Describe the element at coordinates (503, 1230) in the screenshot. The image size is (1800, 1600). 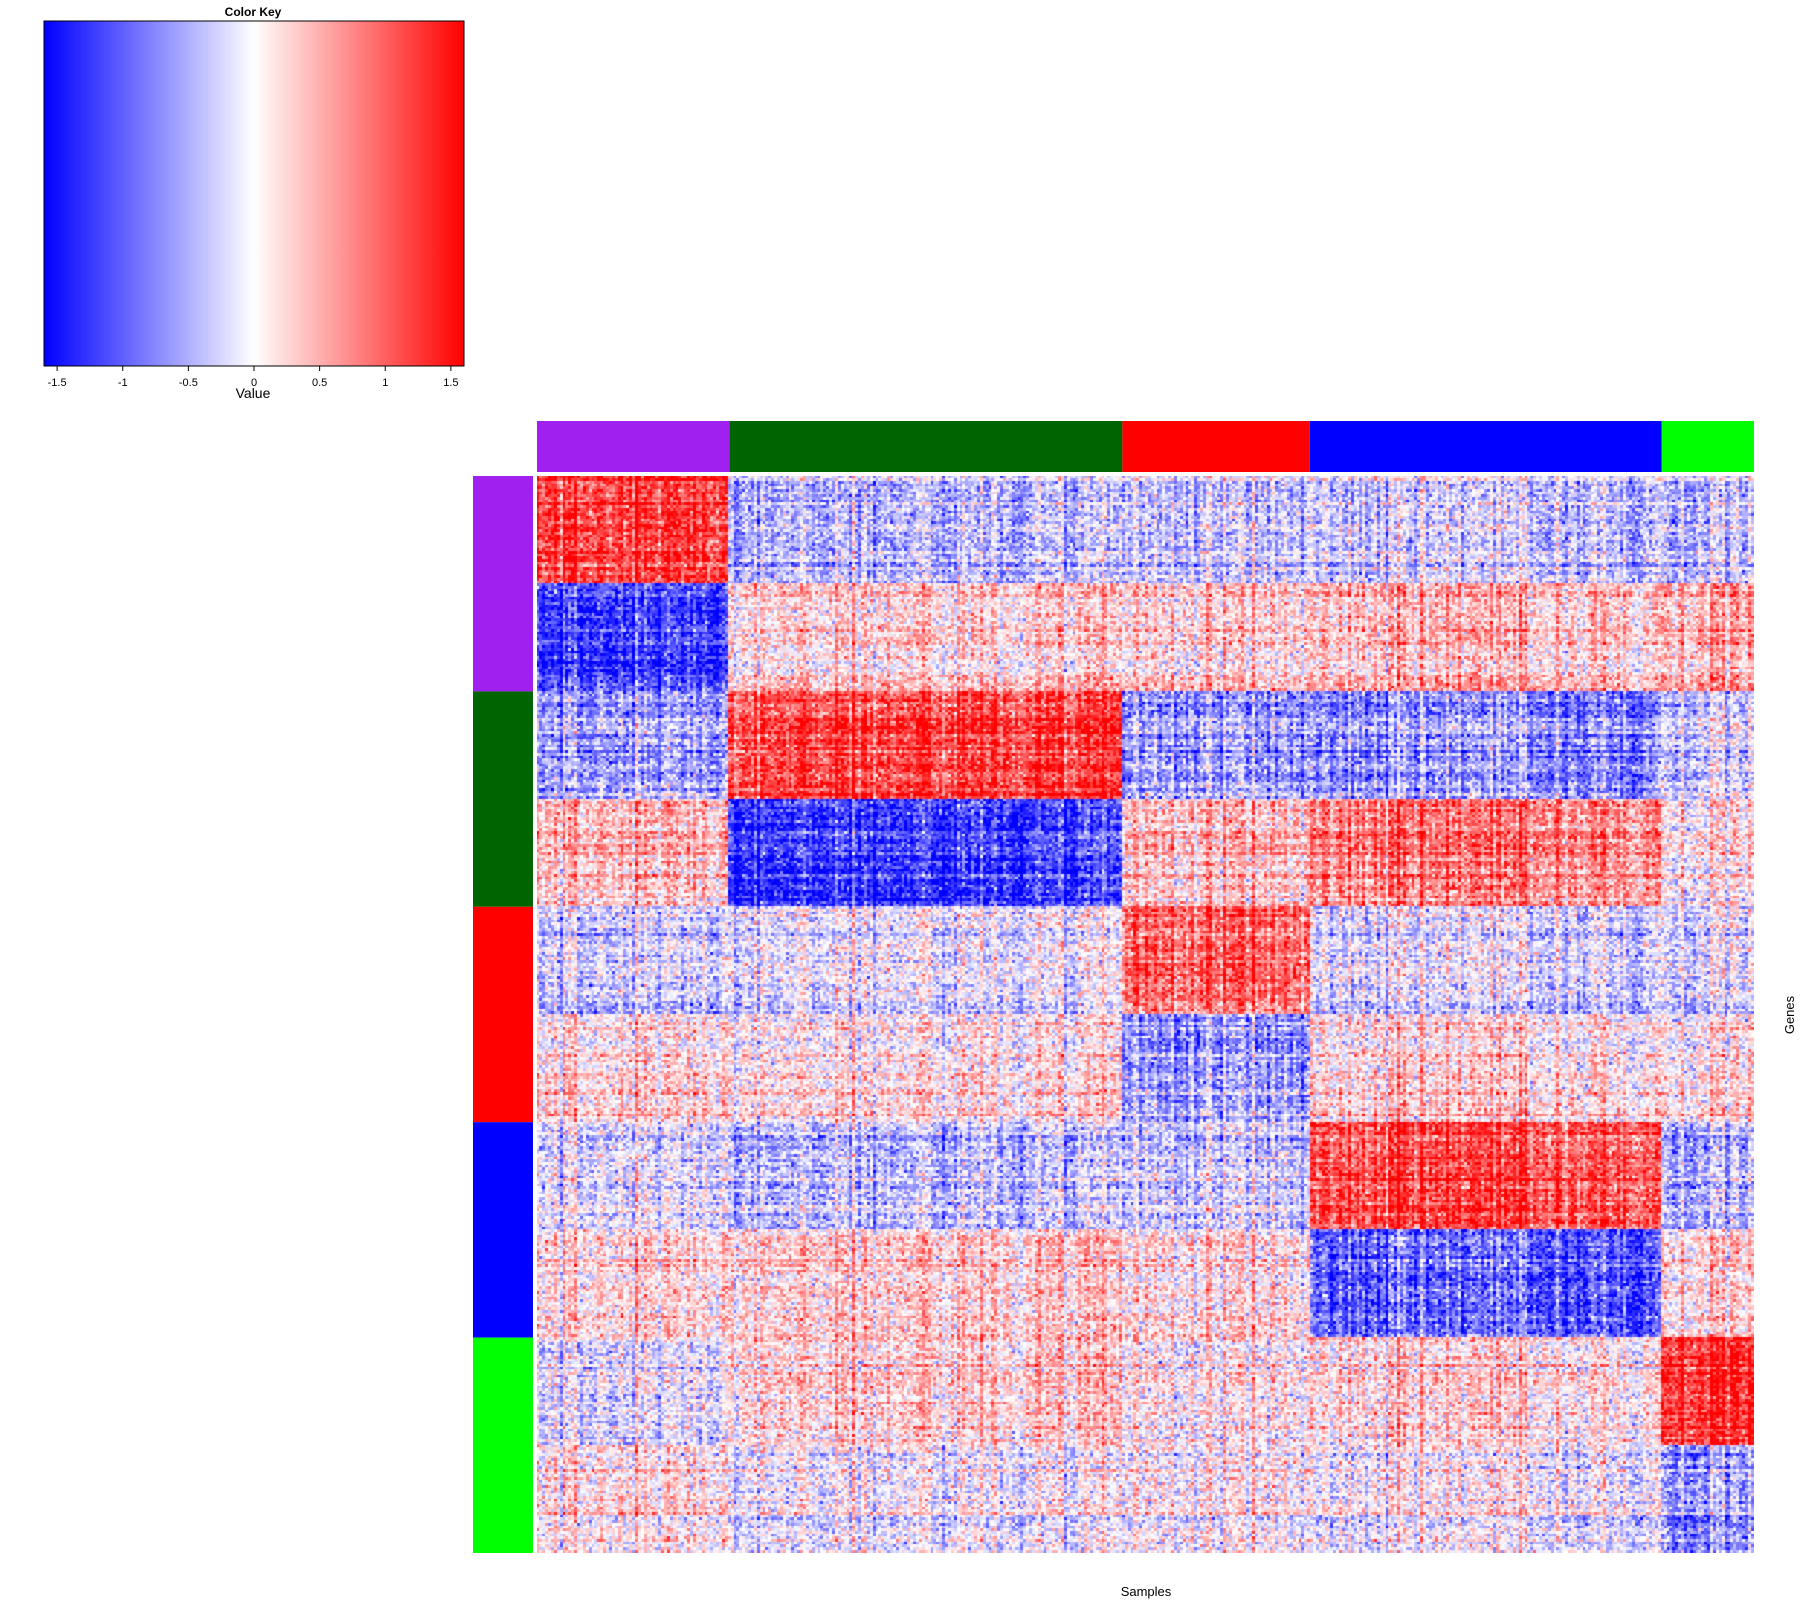
I see `gene-group-blue` at that location.